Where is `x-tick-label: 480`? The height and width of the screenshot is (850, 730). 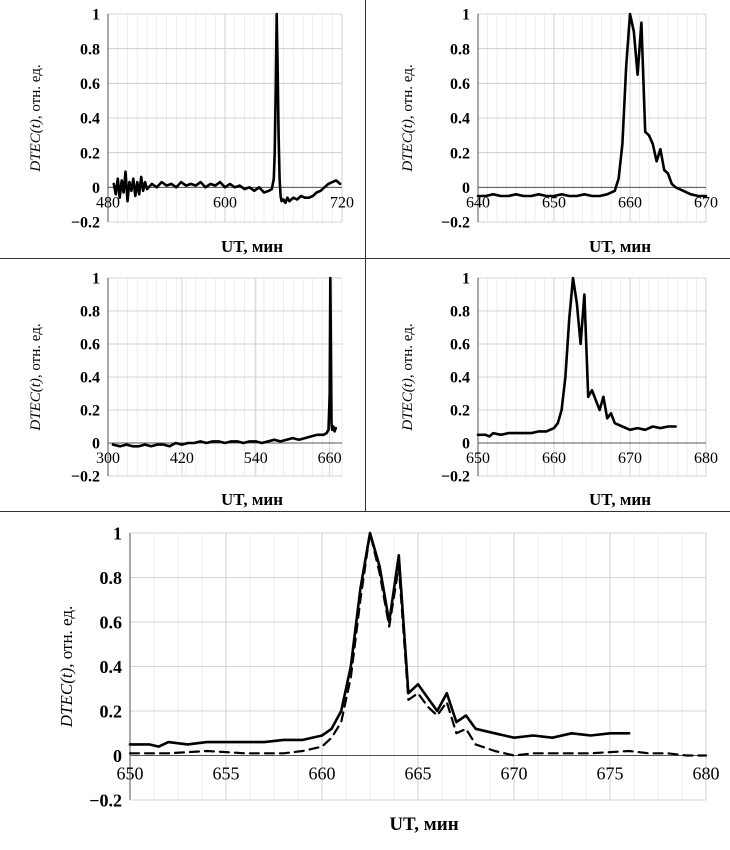 x-tick-label: 480 is located at coordinates (108, 202).